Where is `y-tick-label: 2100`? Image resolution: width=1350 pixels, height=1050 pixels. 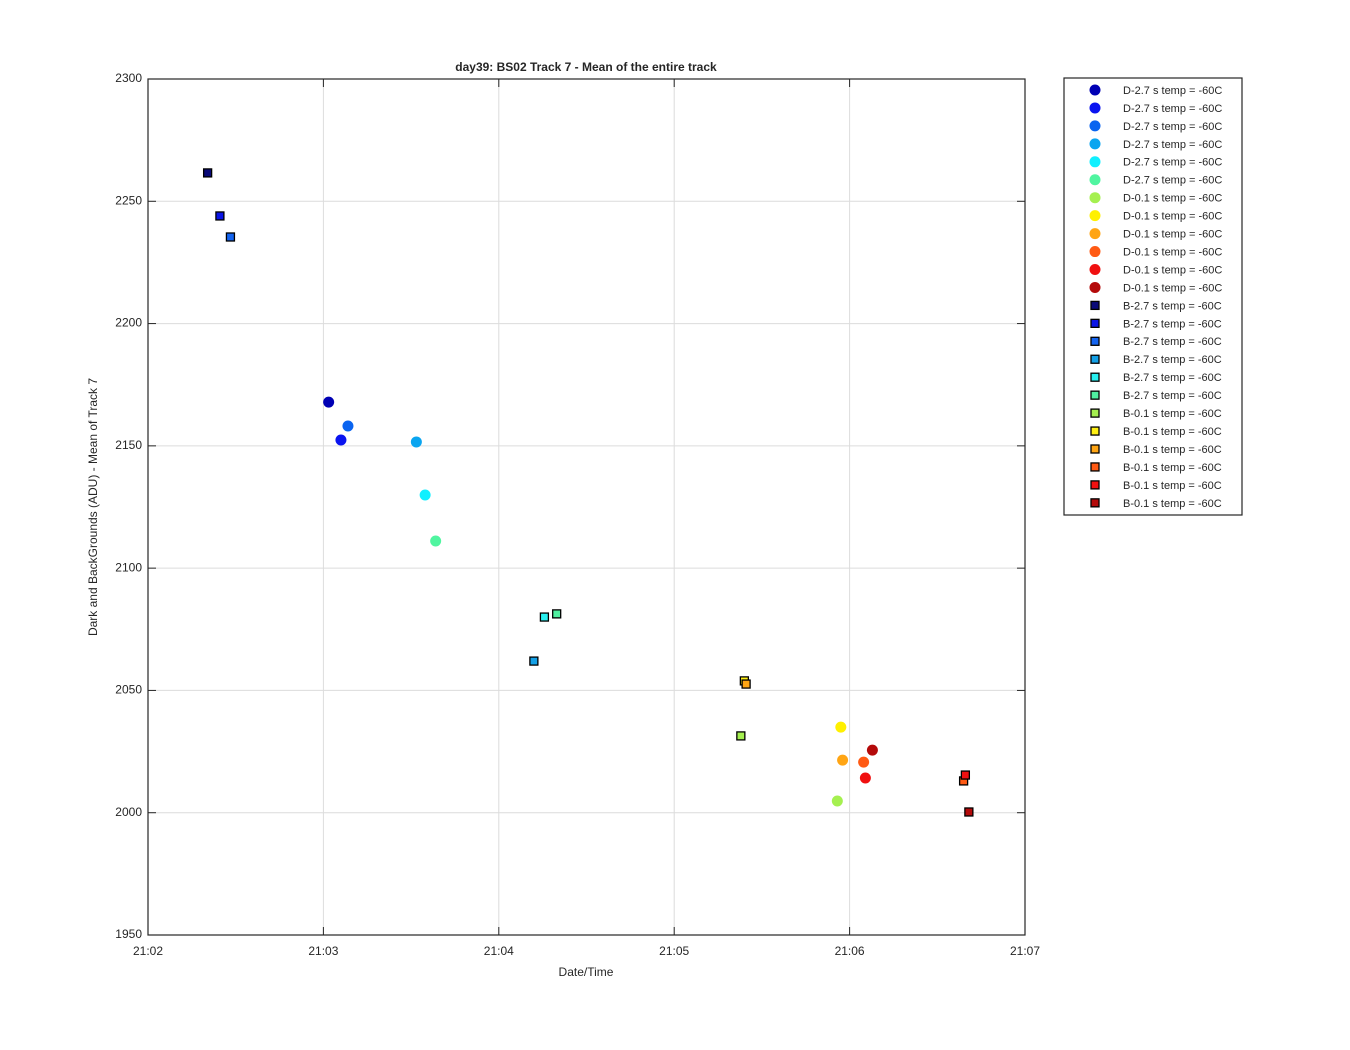 y-tick-label: 2100 is located at coordinates (128, 567).